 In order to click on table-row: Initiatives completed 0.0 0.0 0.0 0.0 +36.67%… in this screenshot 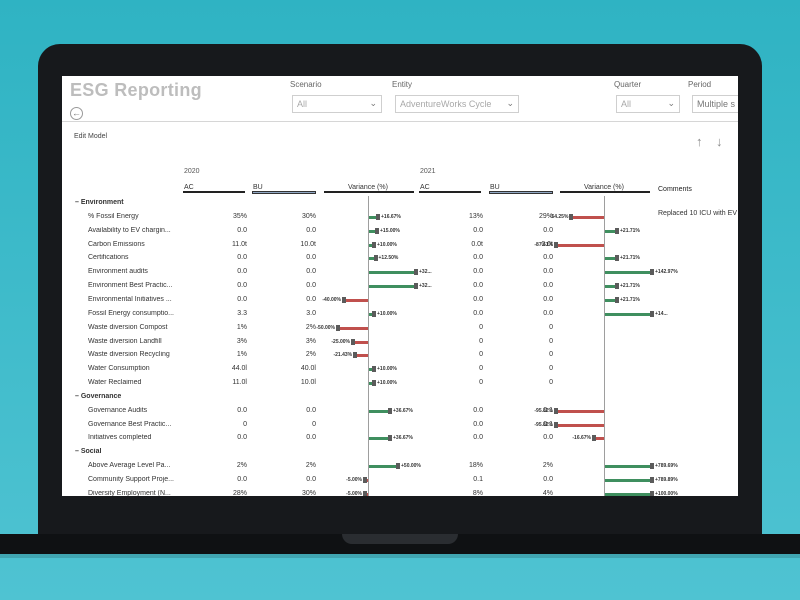, I will do `click(400, 438)`.